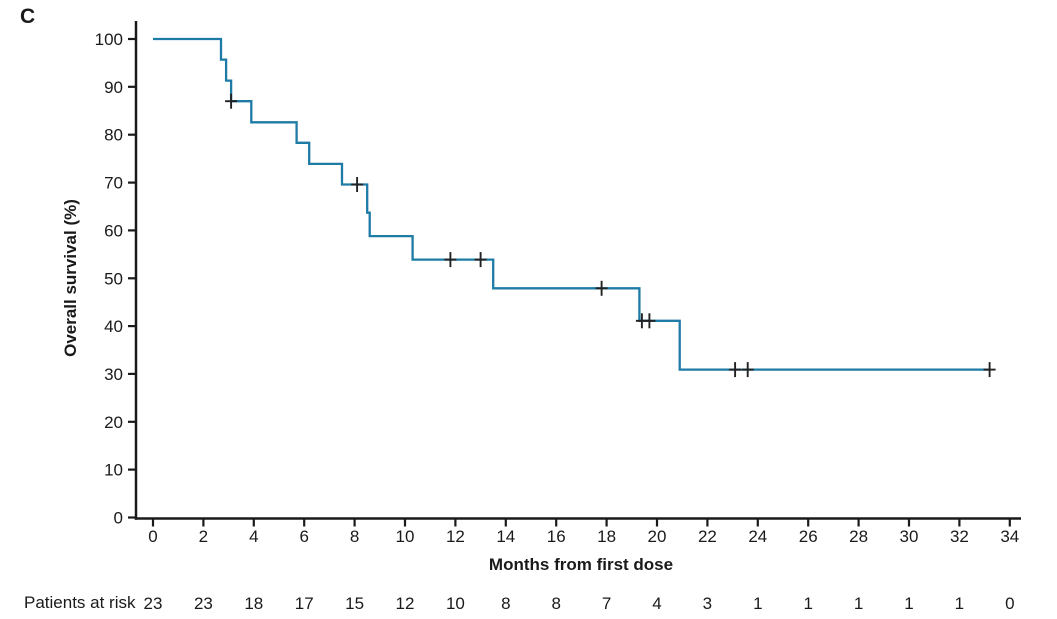  Describe the element at coordinates (354, 603) in the screenshot. I see `risk-count: 15` at that location.